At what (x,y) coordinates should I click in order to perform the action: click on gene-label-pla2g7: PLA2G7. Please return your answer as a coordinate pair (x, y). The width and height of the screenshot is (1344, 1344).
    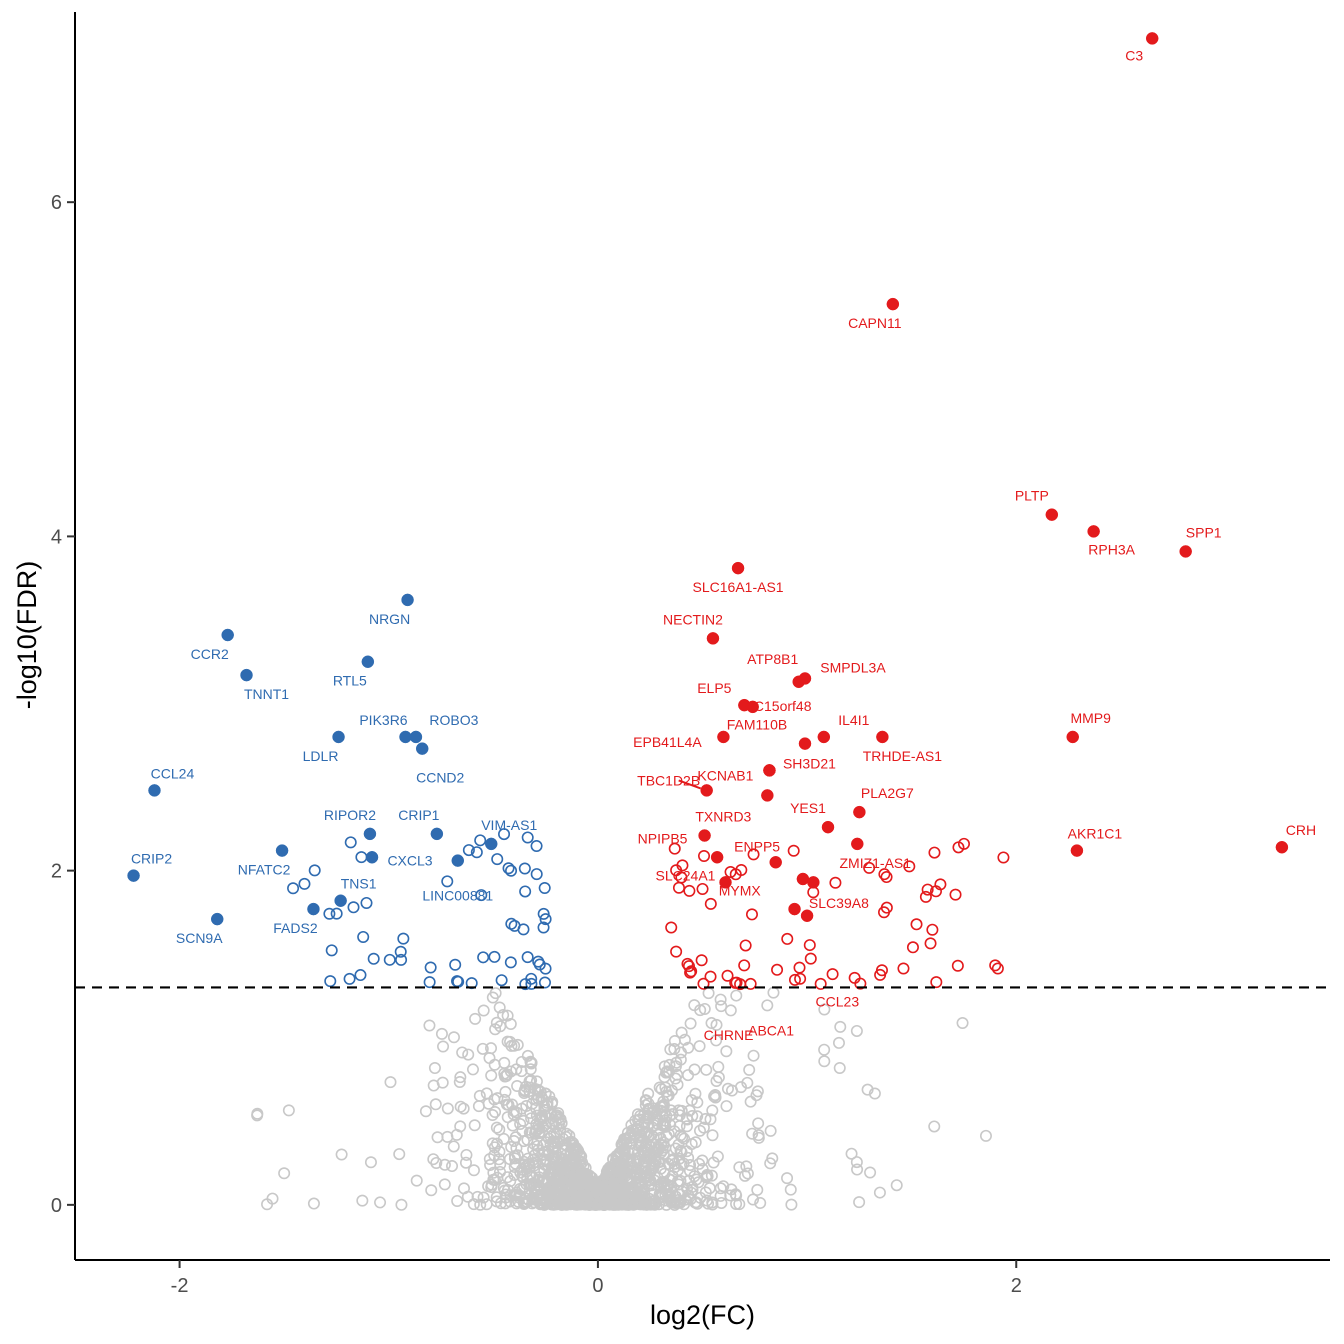
    Looking at the image, I should click on (887, 793).